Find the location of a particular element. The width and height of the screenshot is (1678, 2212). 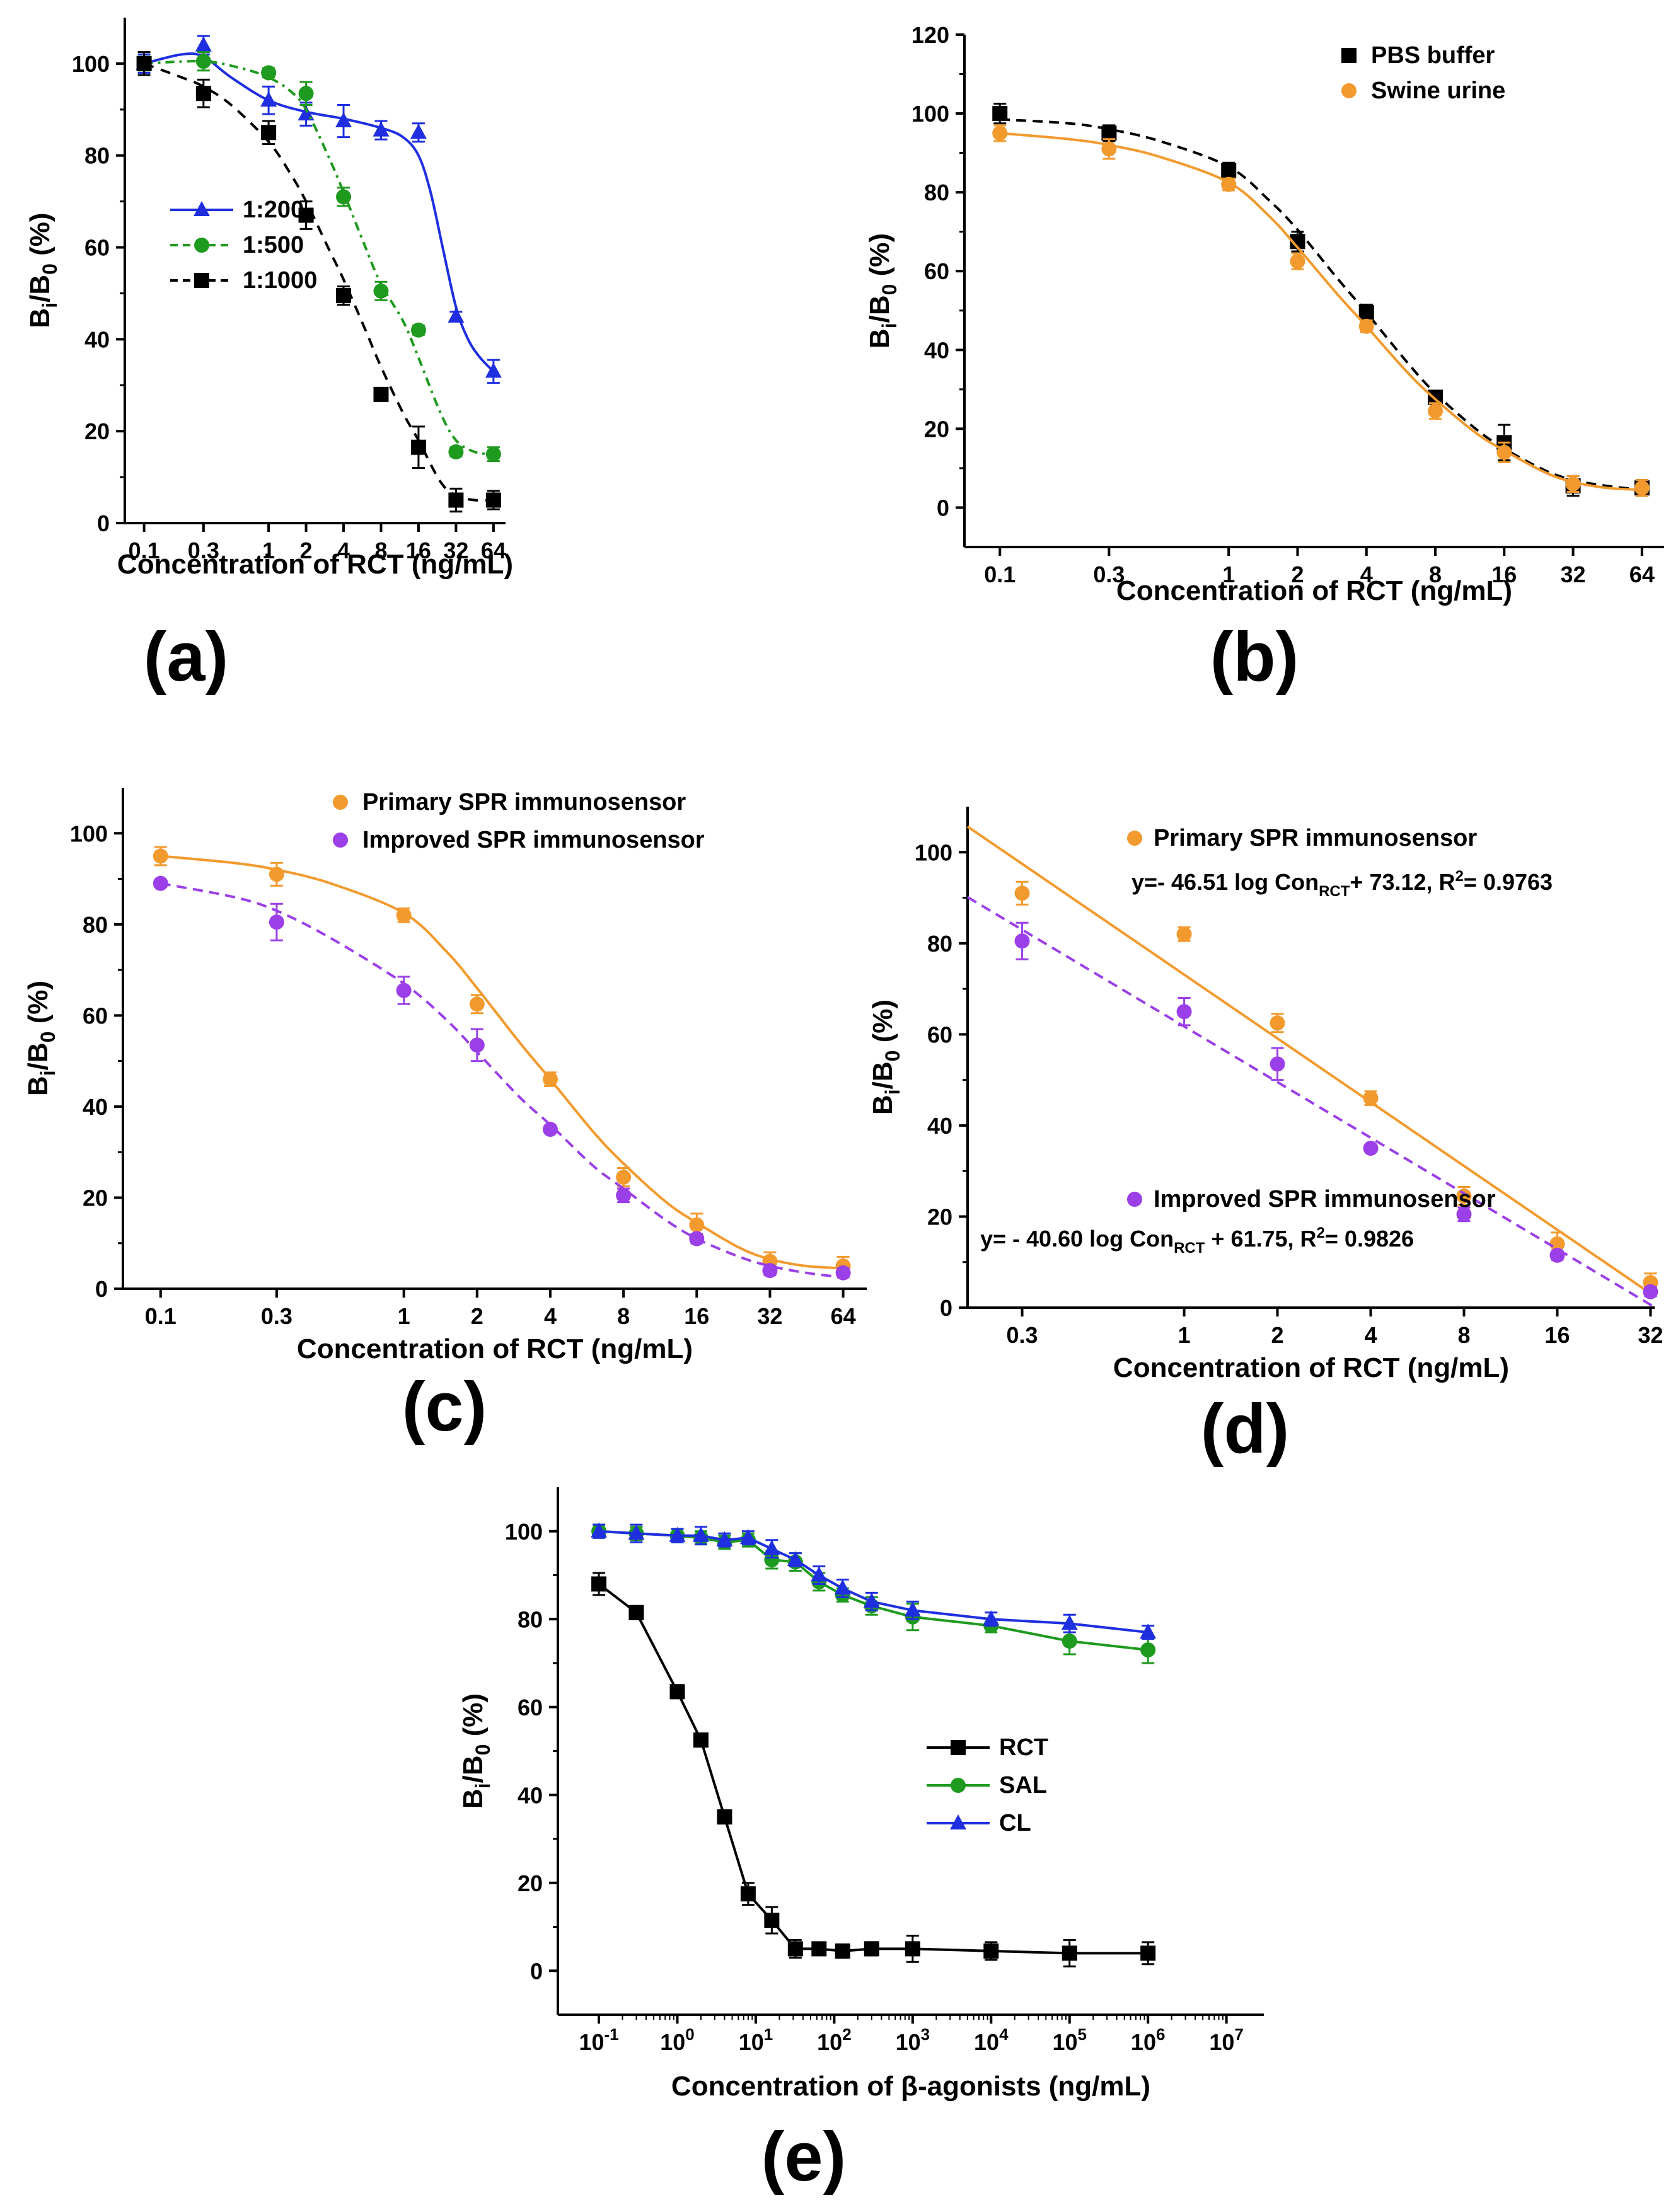

y-tick-label: 60 is located at coordinates (97, 248).